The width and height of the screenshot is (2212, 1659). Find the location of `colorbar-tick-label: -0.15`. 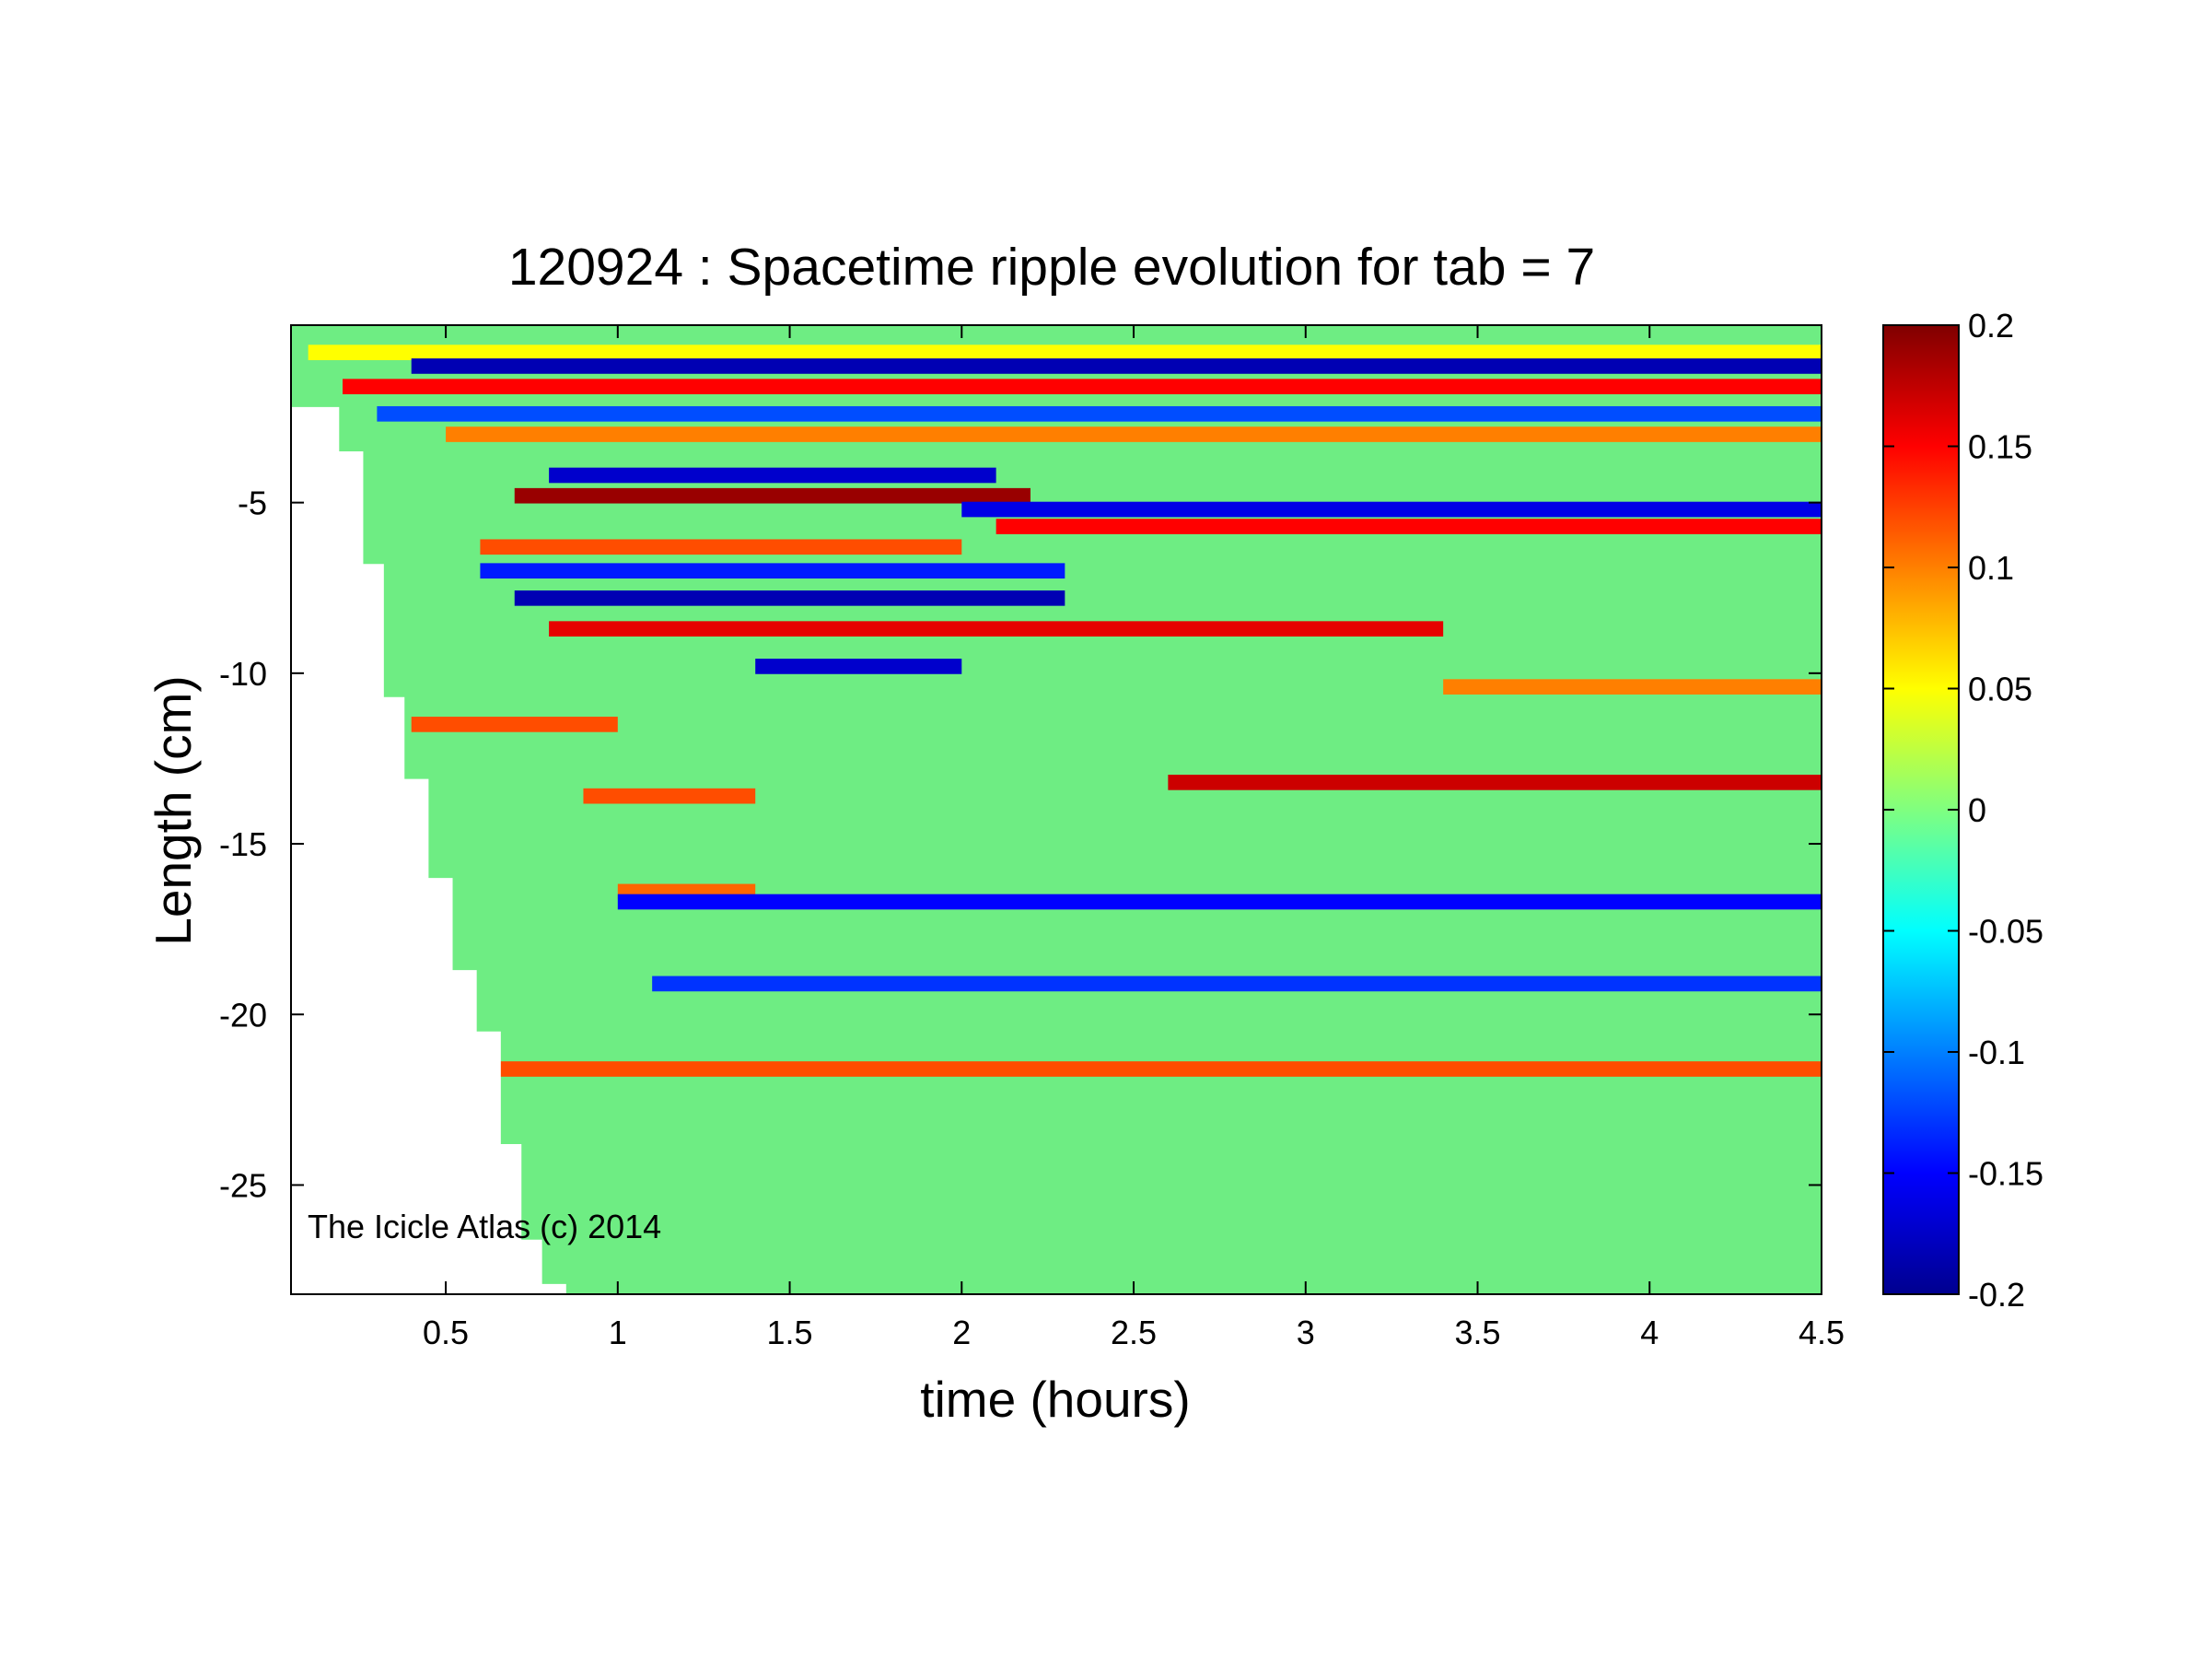

colorbar-tick-label: -0.15 is located at coordinates (2005, 1174).